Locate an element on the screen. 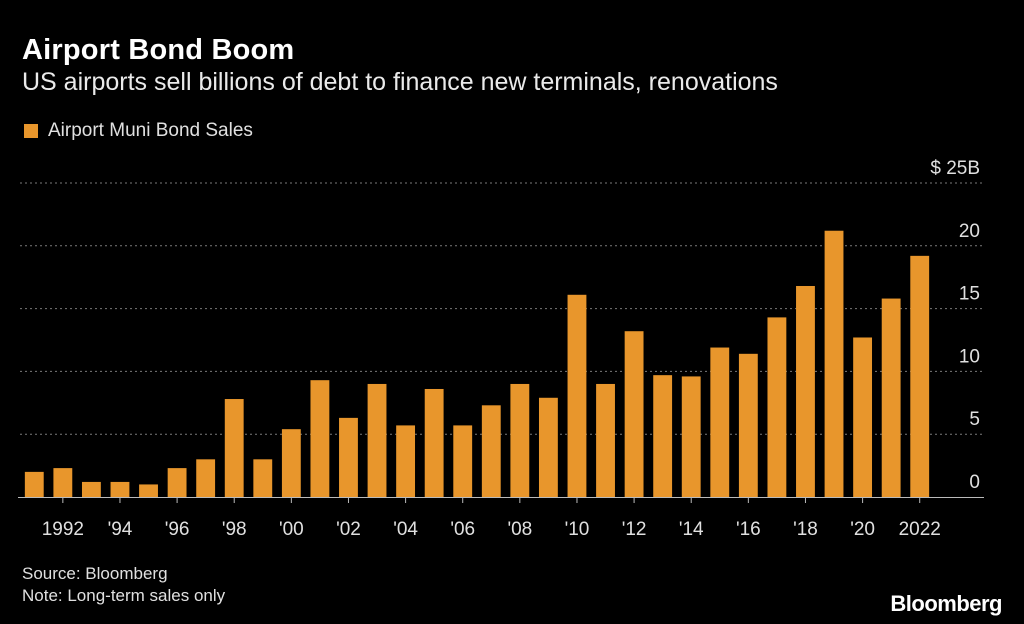 The height and width of the screenshot is (624, 1024). x-tick-label: '94 is located at coordinates (120, 529).